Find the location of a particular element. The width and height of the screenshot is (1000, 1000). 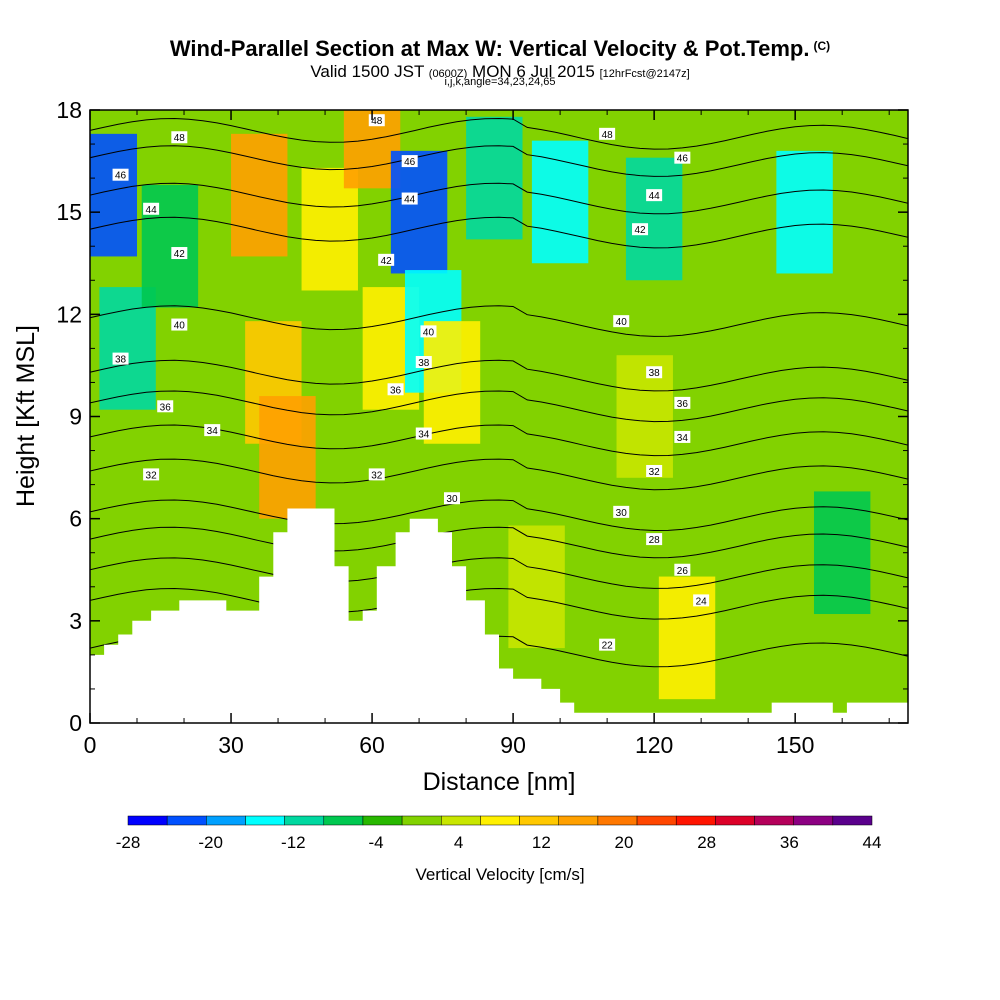

theta-label: 28 is located at coordinates (654, 539).